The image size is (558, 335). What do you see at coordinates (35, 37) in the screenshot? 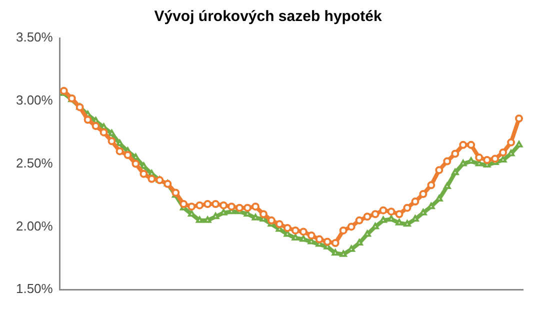
I see `y-tick-label: 3.50%` at bounding box center [35, 37].